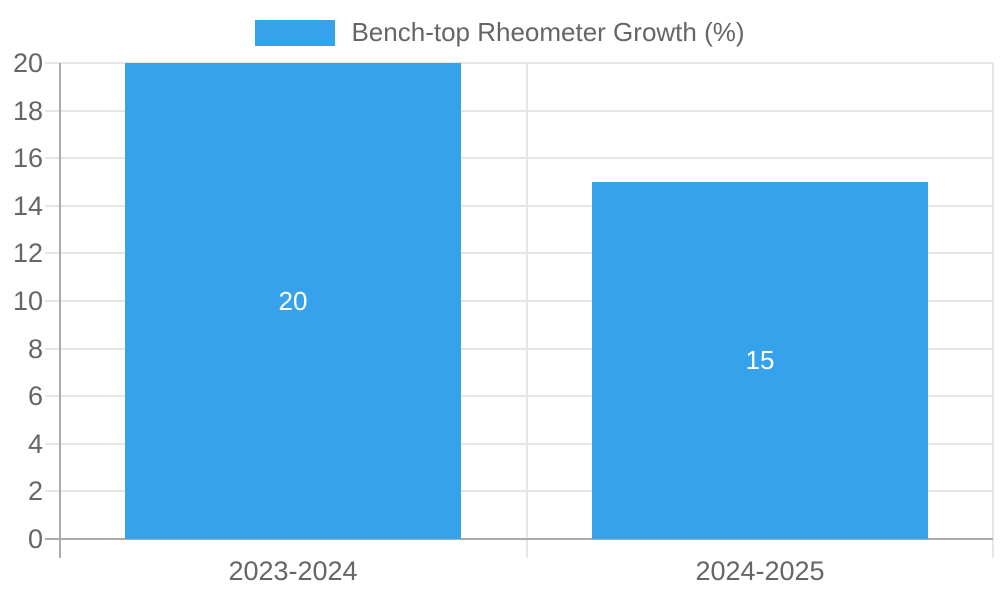  I want to click on y-axis-tick-label: 4, so click(35, 443).